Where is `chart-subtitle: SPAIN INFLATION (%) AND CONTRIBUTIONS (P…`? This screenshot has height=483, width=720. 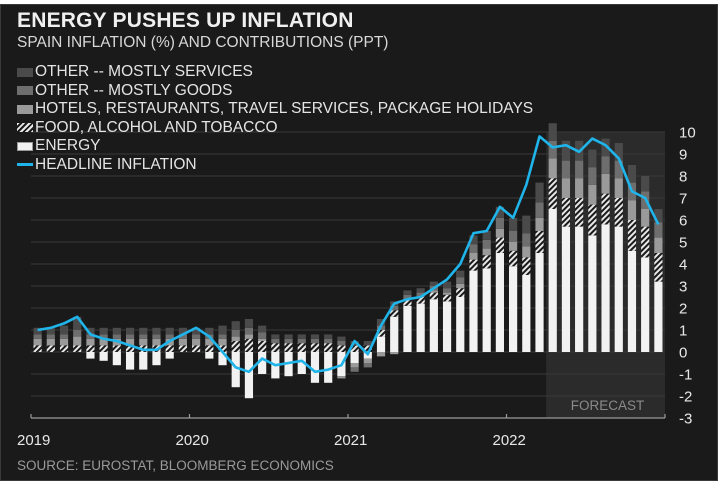 chart-subtitle: SPAIN INFLATION (%) AND CONTRIBUTIONS (P… is located at coordinates (203, 42).